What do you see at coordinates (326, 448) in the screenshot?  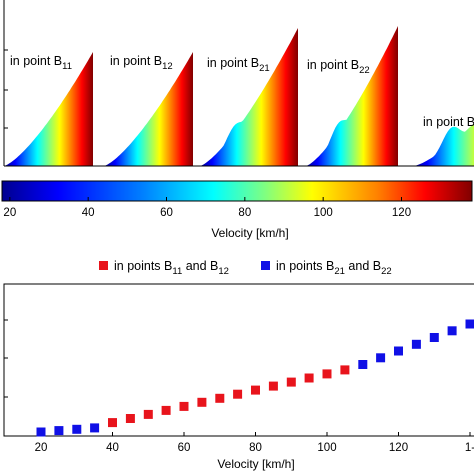 I see `bottom-xtick-label: 100` at bounding box center [326, 448].